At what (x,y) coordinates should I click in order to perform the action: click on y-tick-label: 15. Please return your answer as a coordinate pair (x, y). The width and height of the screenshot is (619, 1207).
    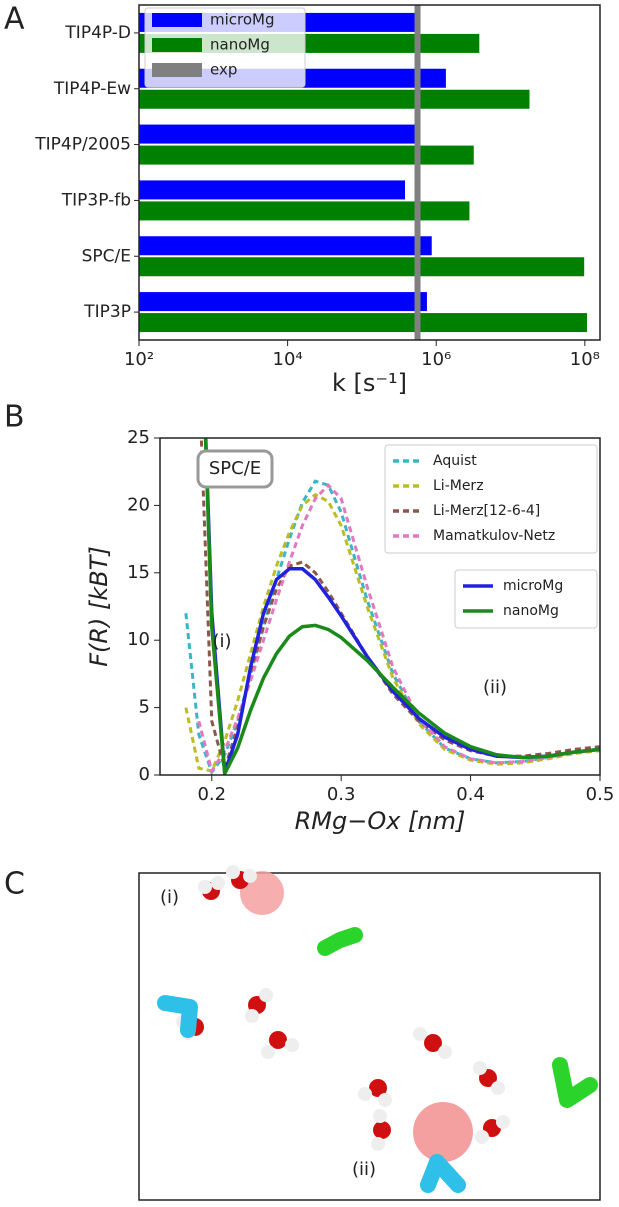
    Looking at the image, I should click on (138, 572).